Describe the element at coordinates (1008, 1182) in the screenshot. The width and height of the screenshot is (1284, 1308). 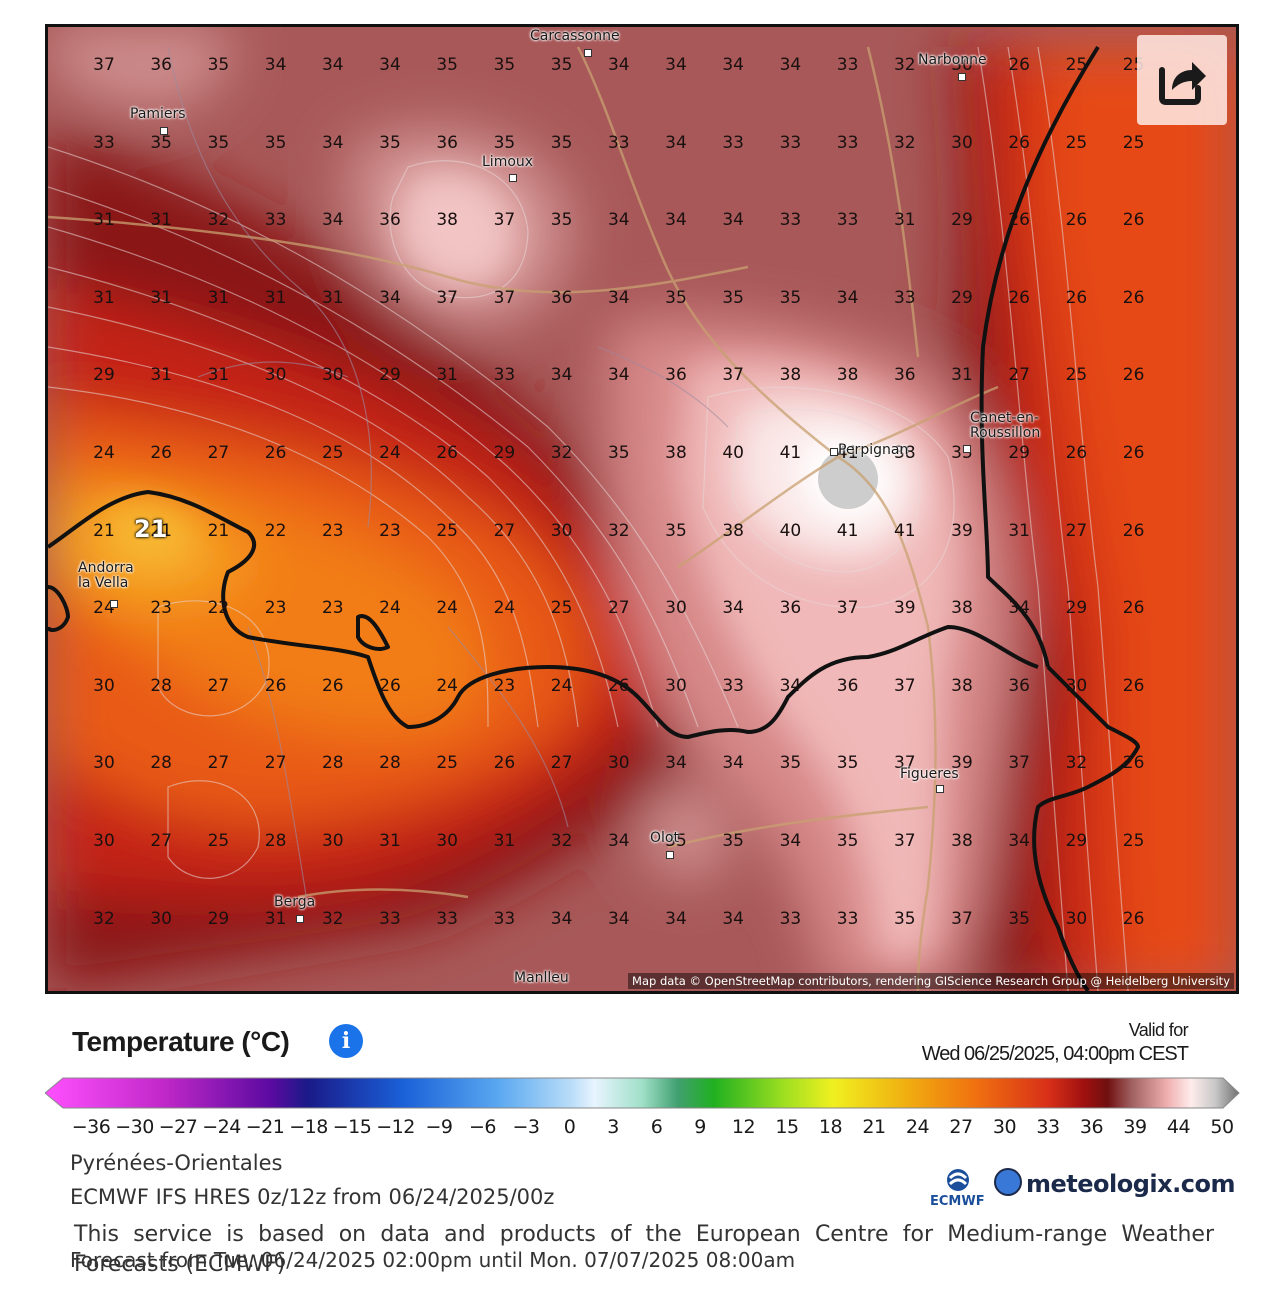
I see `meteologix-globe-icon` at that location.